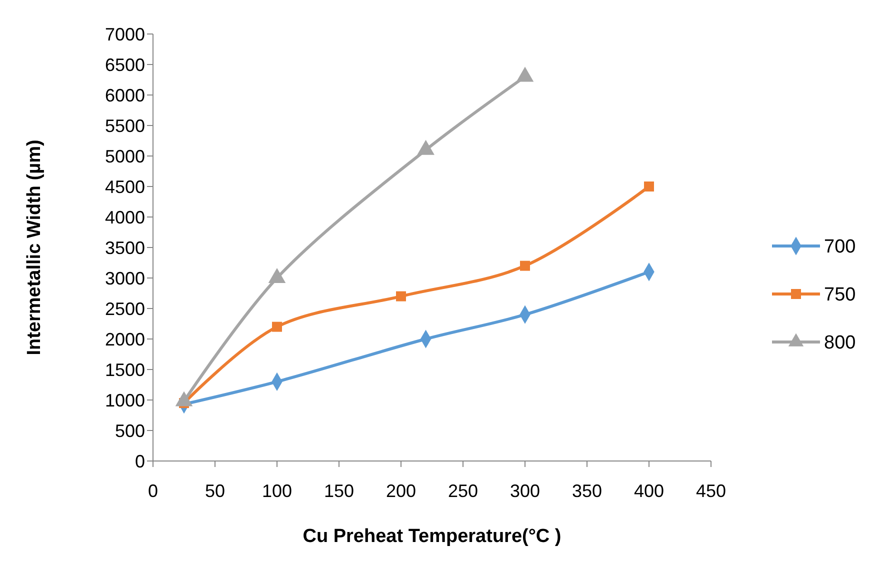 This screenshot has width=884, height=582. I want to click on legend-label: 700, so click(840, 247).